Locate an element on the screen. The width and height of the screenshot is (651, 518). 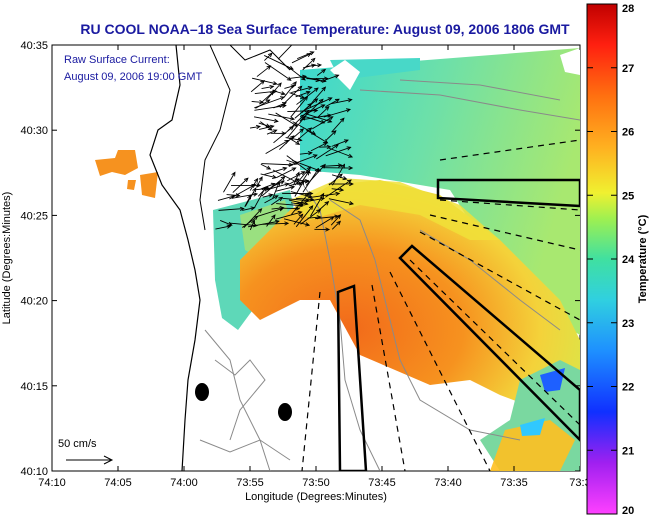
x-tick-label: 74:05 is located at coordinates (118, 483).